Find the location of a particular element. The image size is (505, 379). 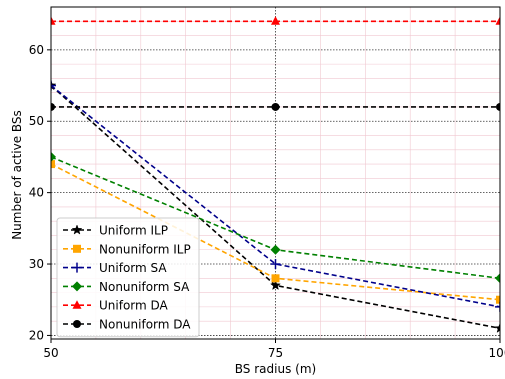

x-tick-label: 50 is located at coordinates (50, 353).